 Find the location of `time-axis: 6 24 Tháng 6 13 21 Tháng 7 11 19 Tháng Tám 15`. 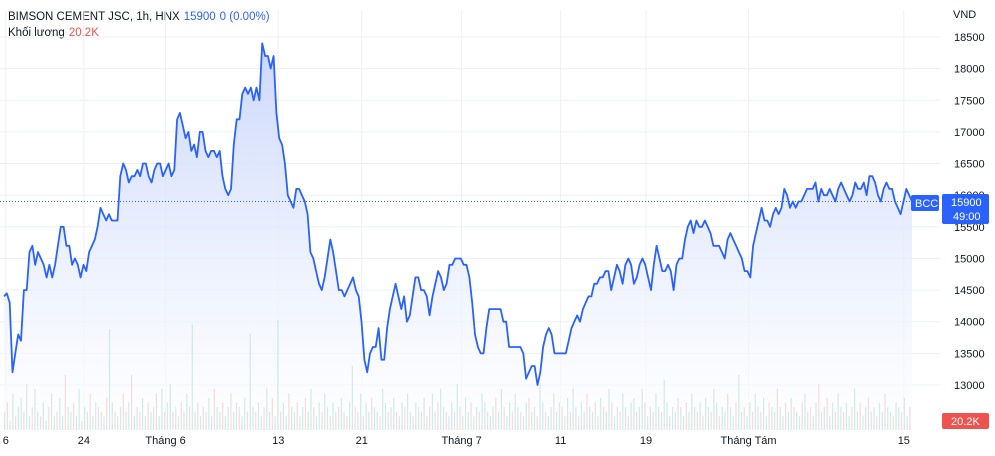

time-axis: 6 24 Tháng 6 13 21 Tháng 7 11 19 Tháng Tám 15 is located at coordinates (456, 441).